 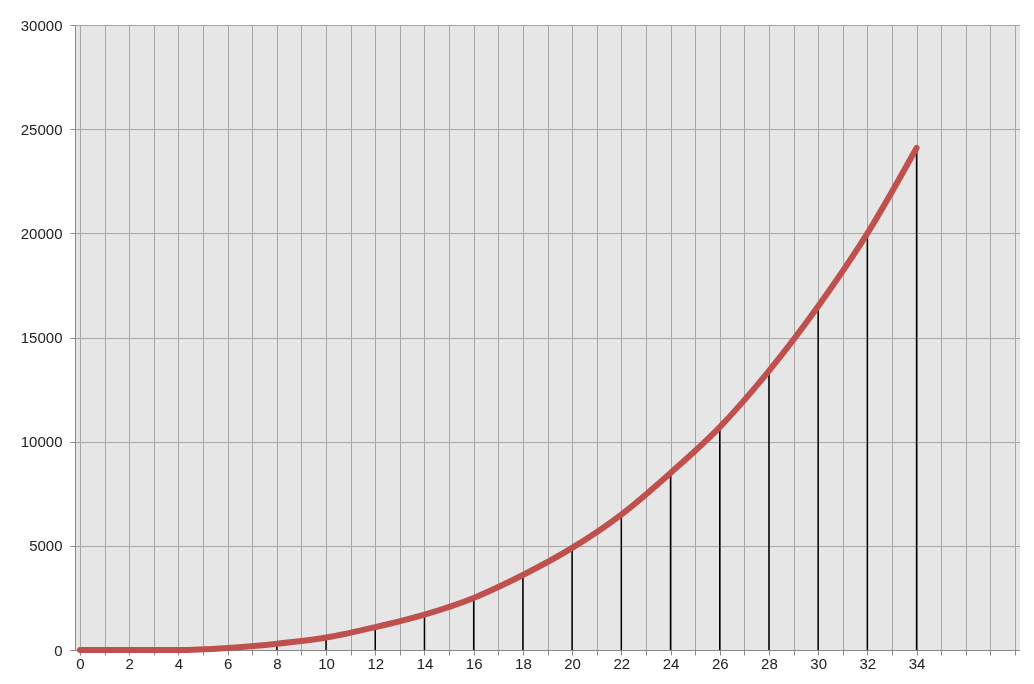 What do you see at coordinates (917, 663) in the screenshot?
I see `x-tick-label: 34` at bounding box center [917, 663].